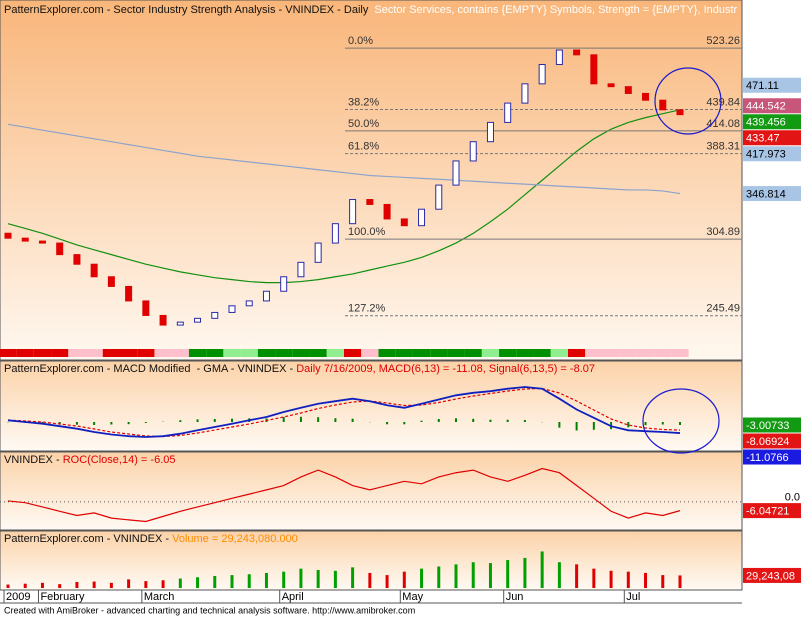 The width and height of the screenshot is (803, 618). What do you see at coordinates (363, 124) in the screenshot?
I see `fib-percent: 50.0%` at bounding box center [363, 124].